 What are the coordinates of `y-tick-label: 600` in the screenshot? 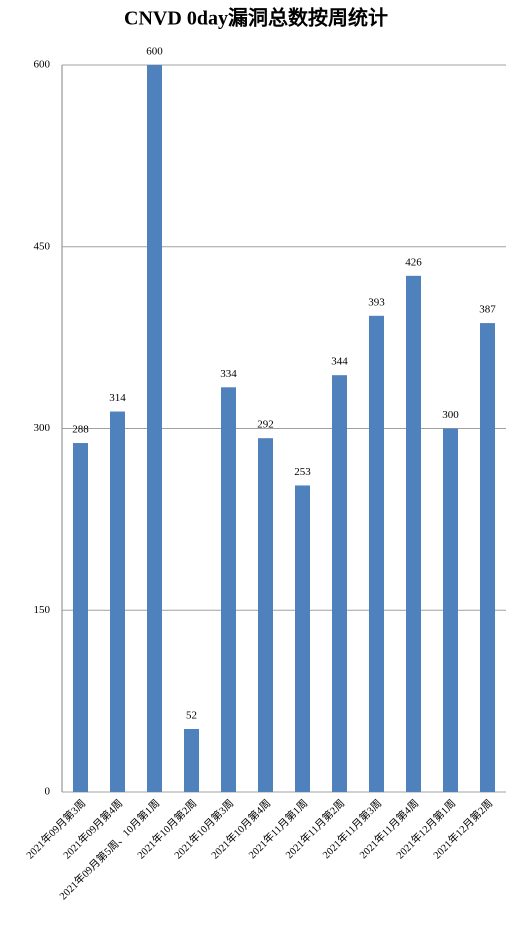 It's located at (42, 65).